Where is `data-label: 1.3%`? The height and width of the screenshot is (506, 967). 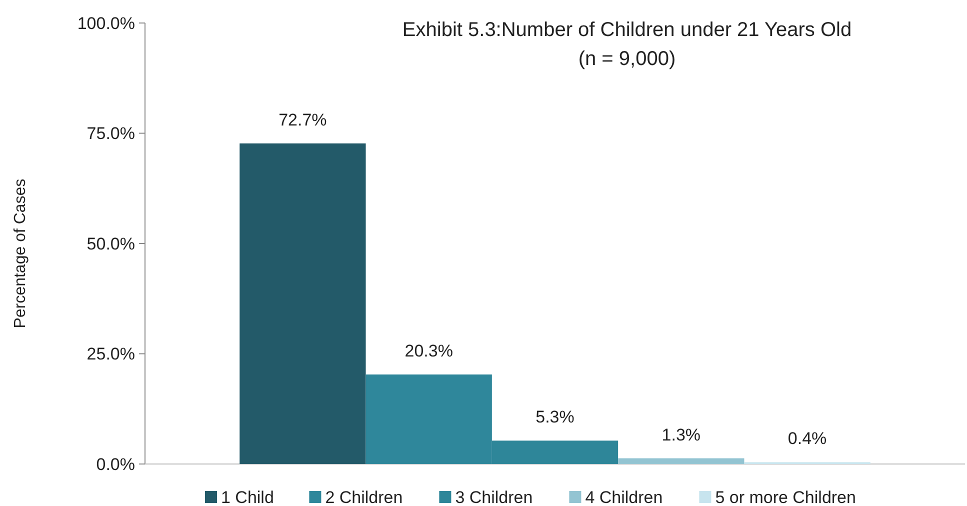
data-label: 1.3% is located at coordinates (681, 434).